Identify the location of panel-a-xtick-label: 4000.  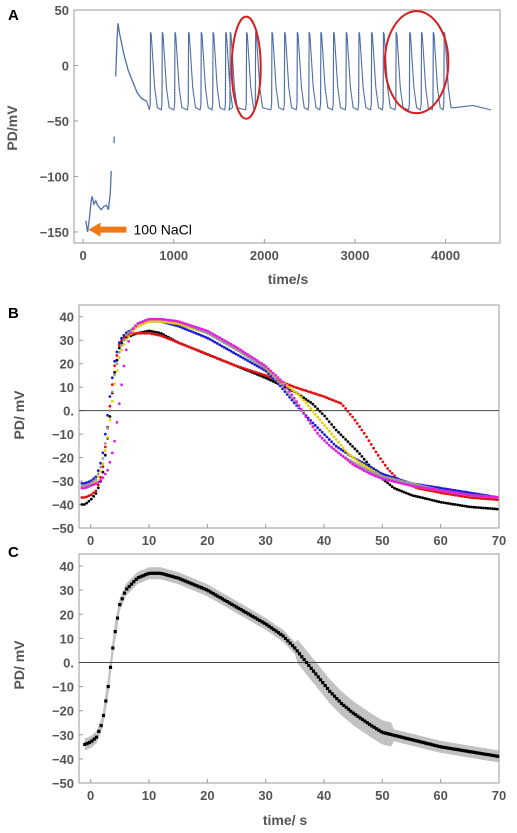
(445, 255).